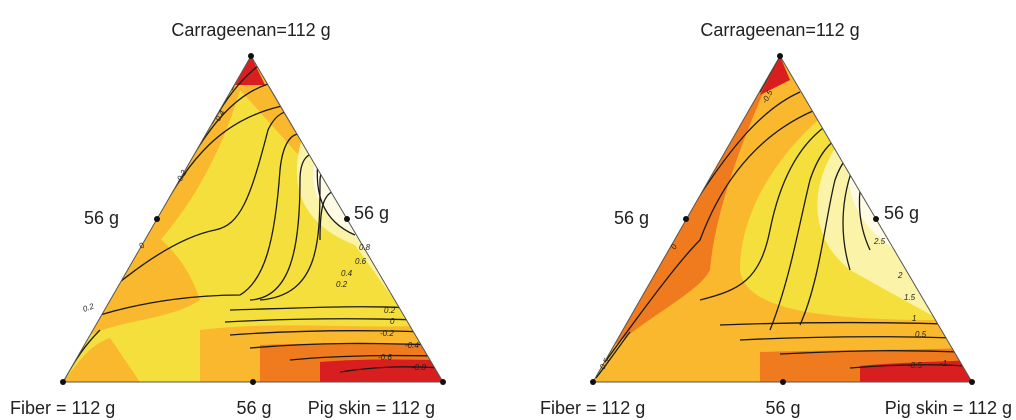 This screenshot has width=1016, height=420. I want to click on vertex-dot-bottom-left-plot1, so click(63, 382).